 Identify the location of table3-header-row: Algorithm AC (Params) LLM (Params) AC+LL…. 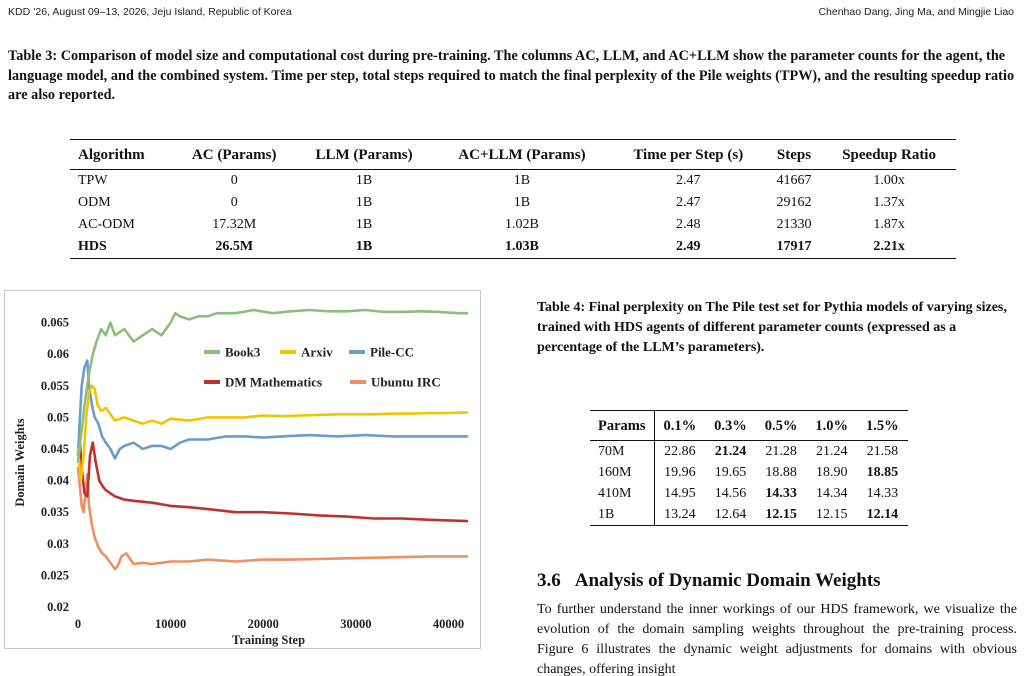
(513, 154).